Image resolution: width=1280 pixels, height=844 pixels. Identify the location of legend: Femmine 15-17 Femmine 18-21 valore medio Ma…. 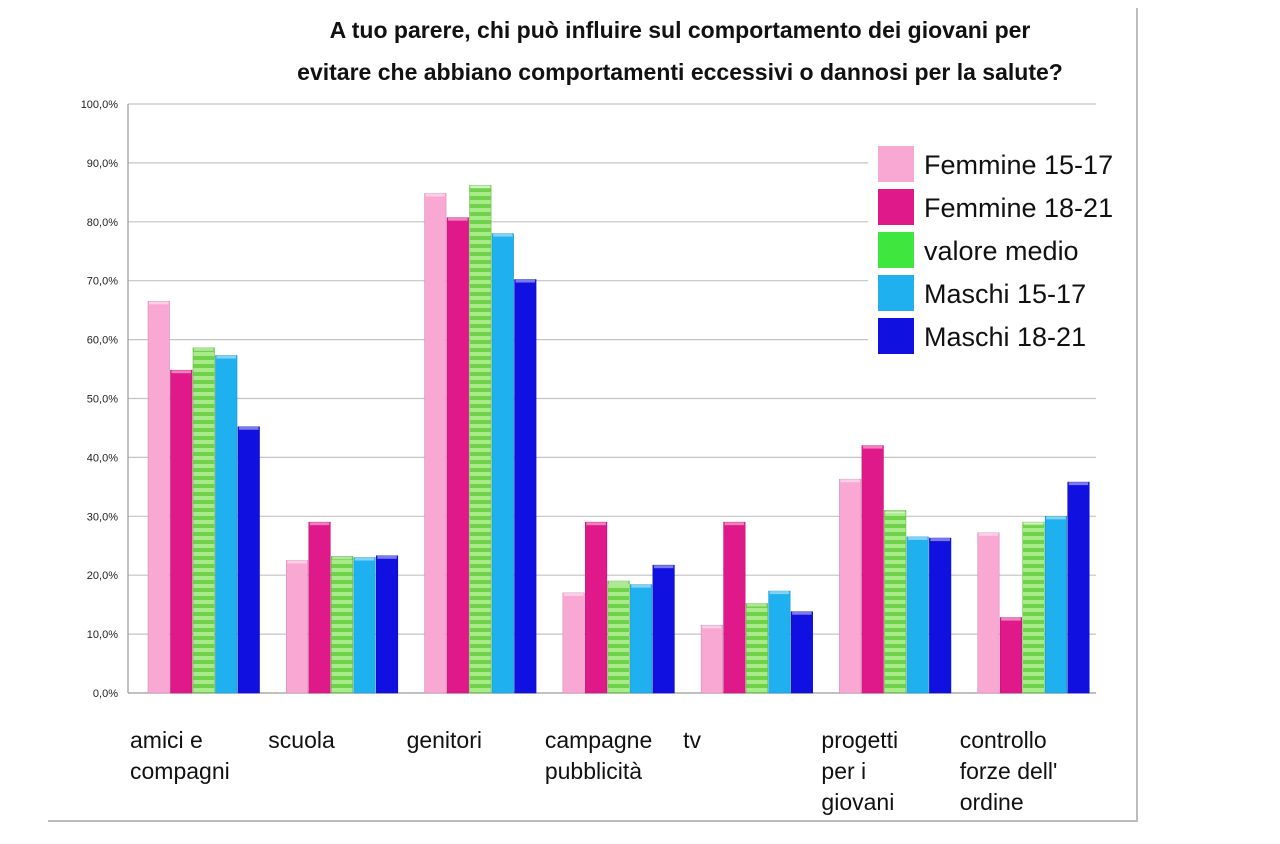
(990, 249).